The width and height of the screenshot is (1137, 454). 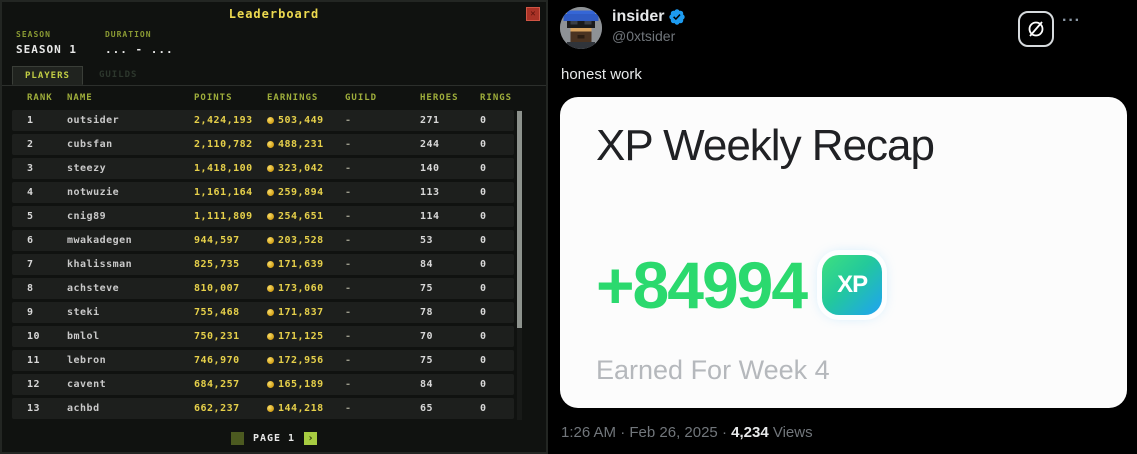 I want to click on author-name: insider, so click(x=638, y=16).